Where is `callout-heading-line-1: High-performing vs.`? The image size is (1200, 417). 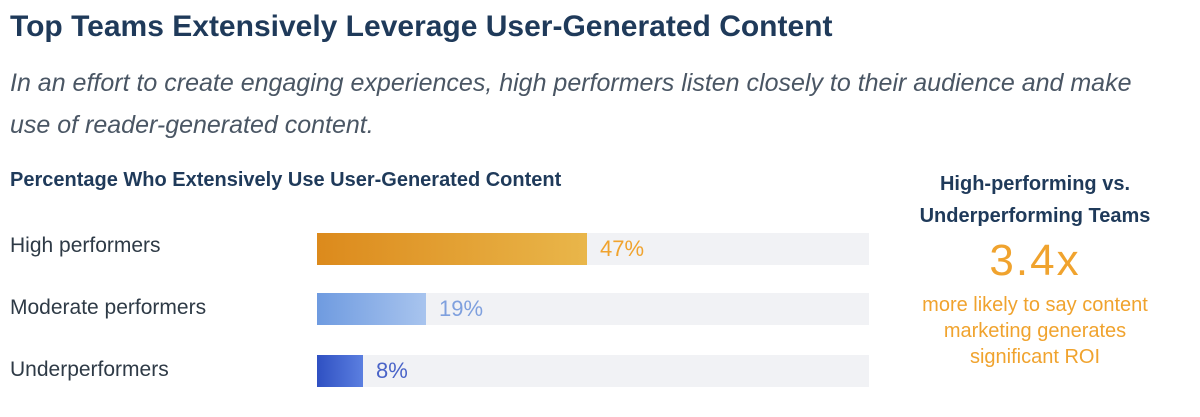
callout-heading-line-1: High-performing vs. is located at coordinates (1034, 184).